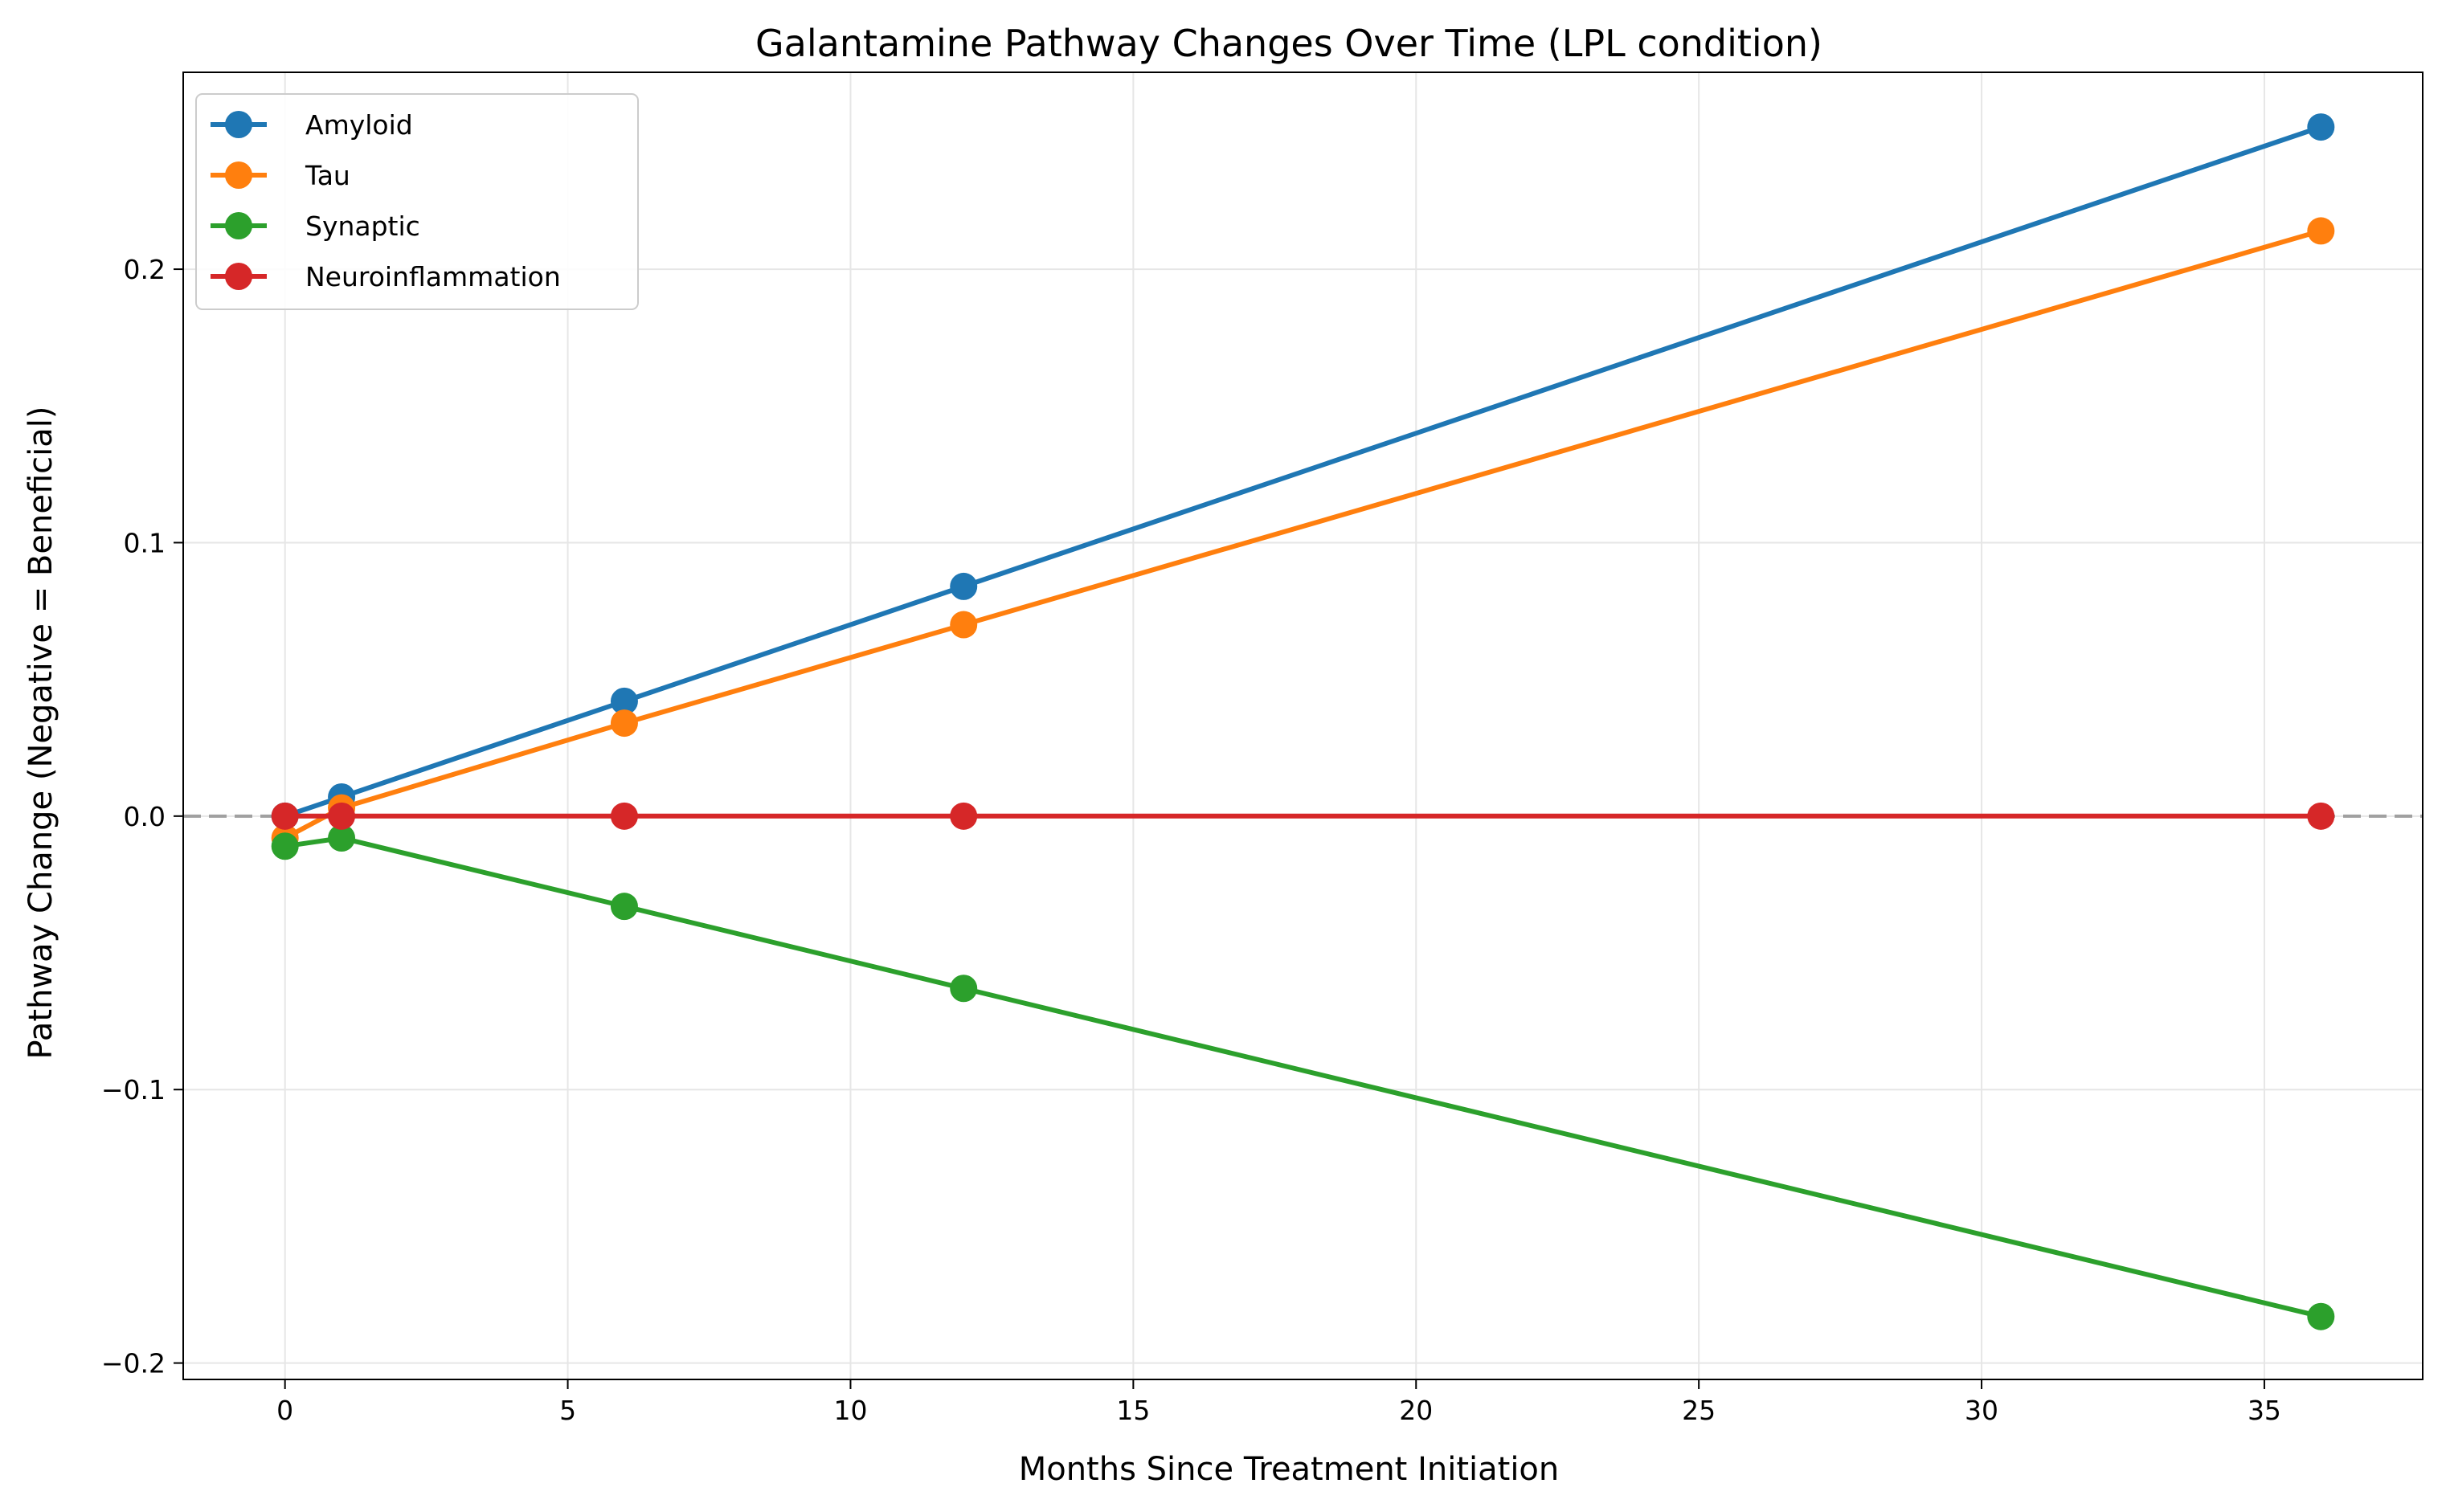  I want to click on legend-entry-amyloid: Amyloid, so click(312, 125).